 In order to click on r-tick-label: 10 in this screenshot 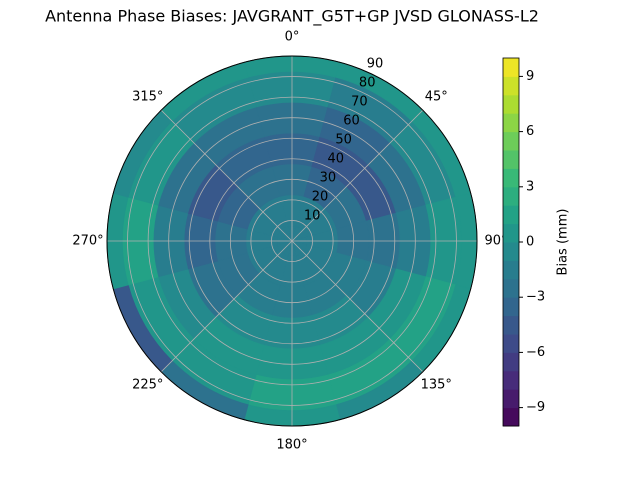, I will do `click(312, 216)`.